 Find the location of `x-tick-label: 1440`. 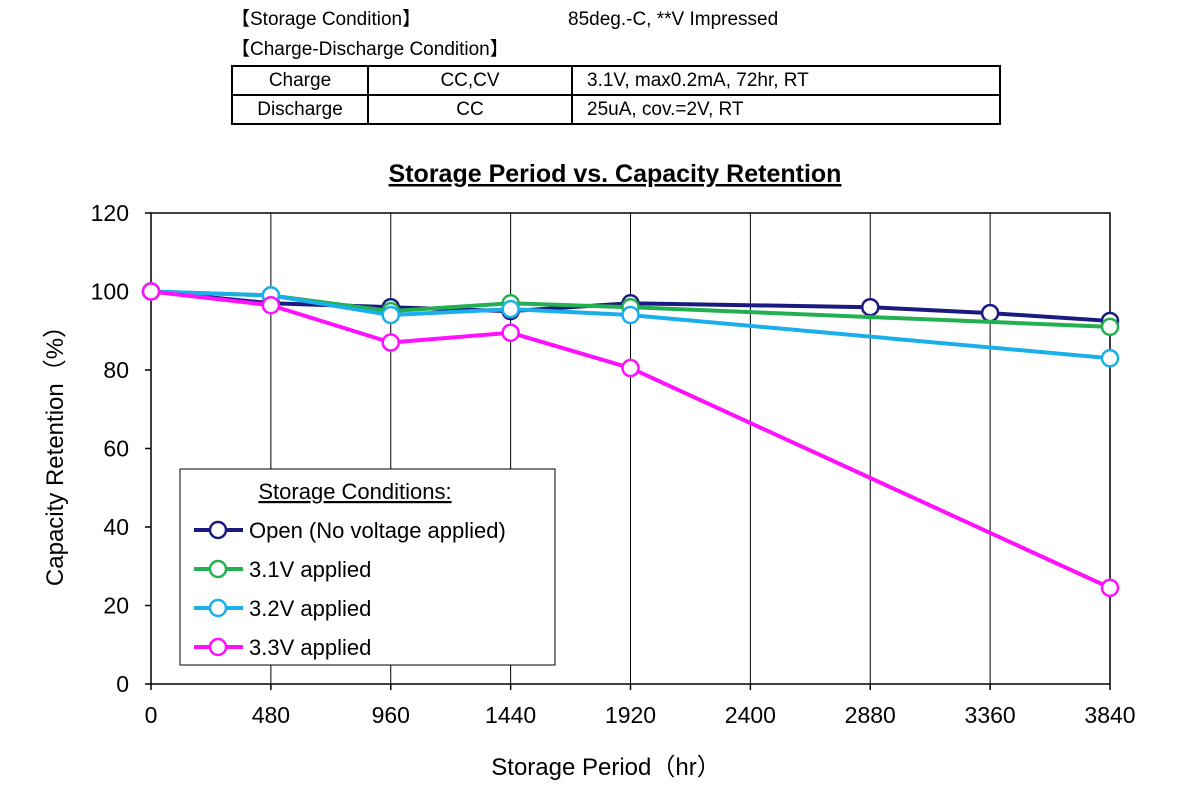

x-tick-label: 1440 is located at coordinates (510, 715).